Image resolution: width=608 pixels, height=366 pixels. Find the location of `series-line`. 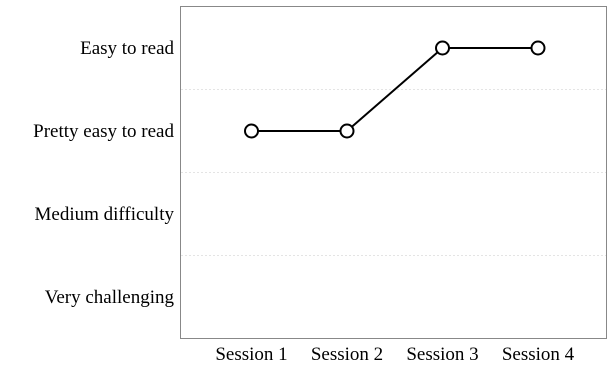

series-line is located at coordinates (394, 89).